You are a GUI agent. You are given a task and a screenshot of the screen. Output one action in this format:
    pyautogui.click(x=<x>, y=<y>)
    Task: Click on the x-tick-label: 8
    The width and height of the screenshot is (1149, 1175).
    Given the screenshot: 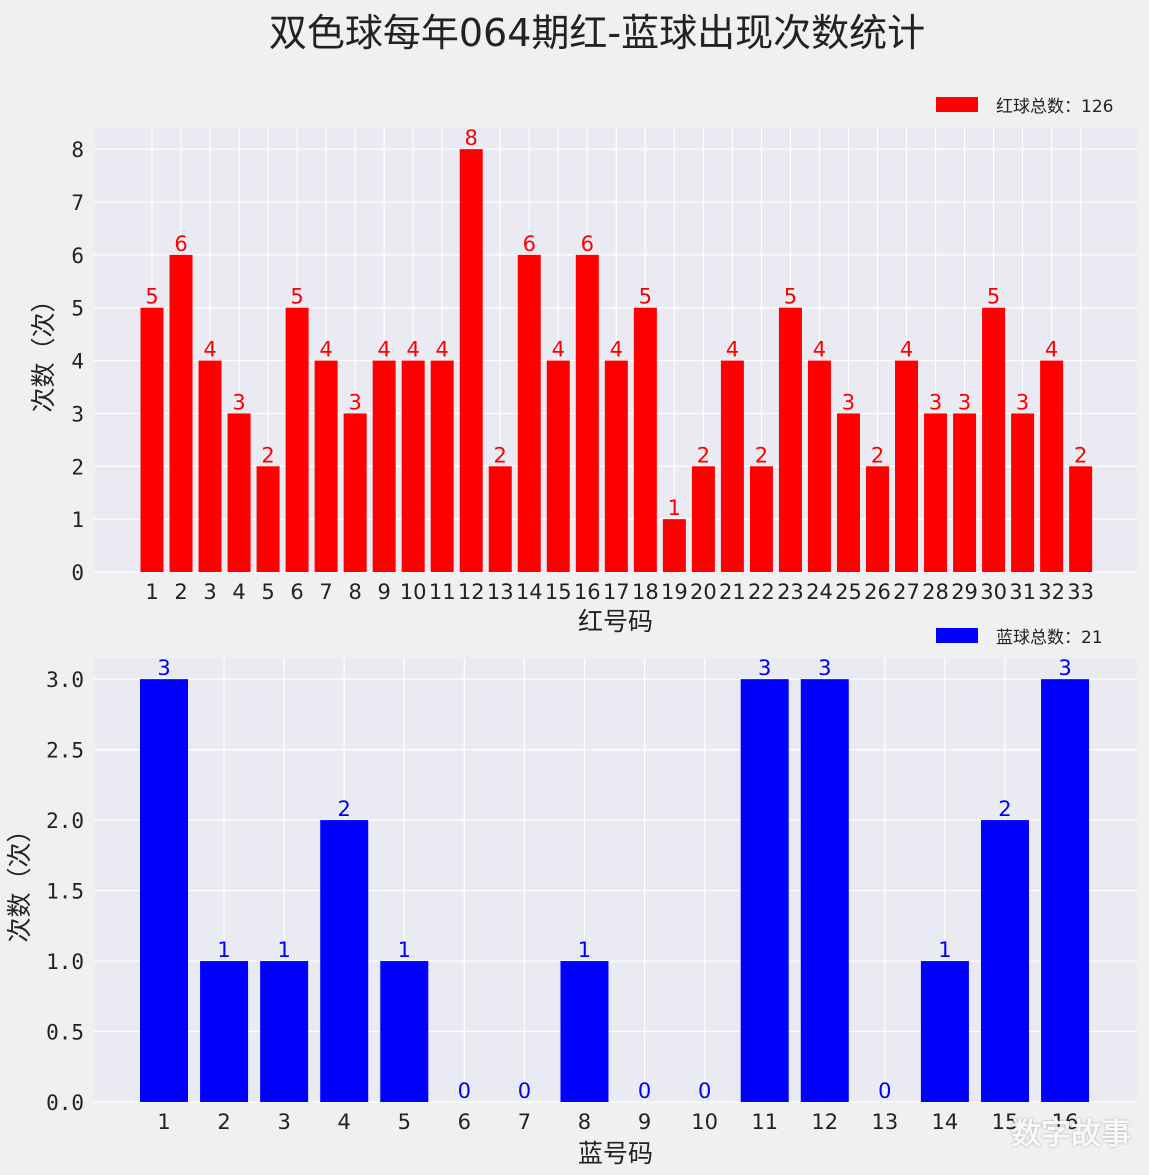 What is the action you would take?
    pyautogui.click(x=584, y=1122)
    